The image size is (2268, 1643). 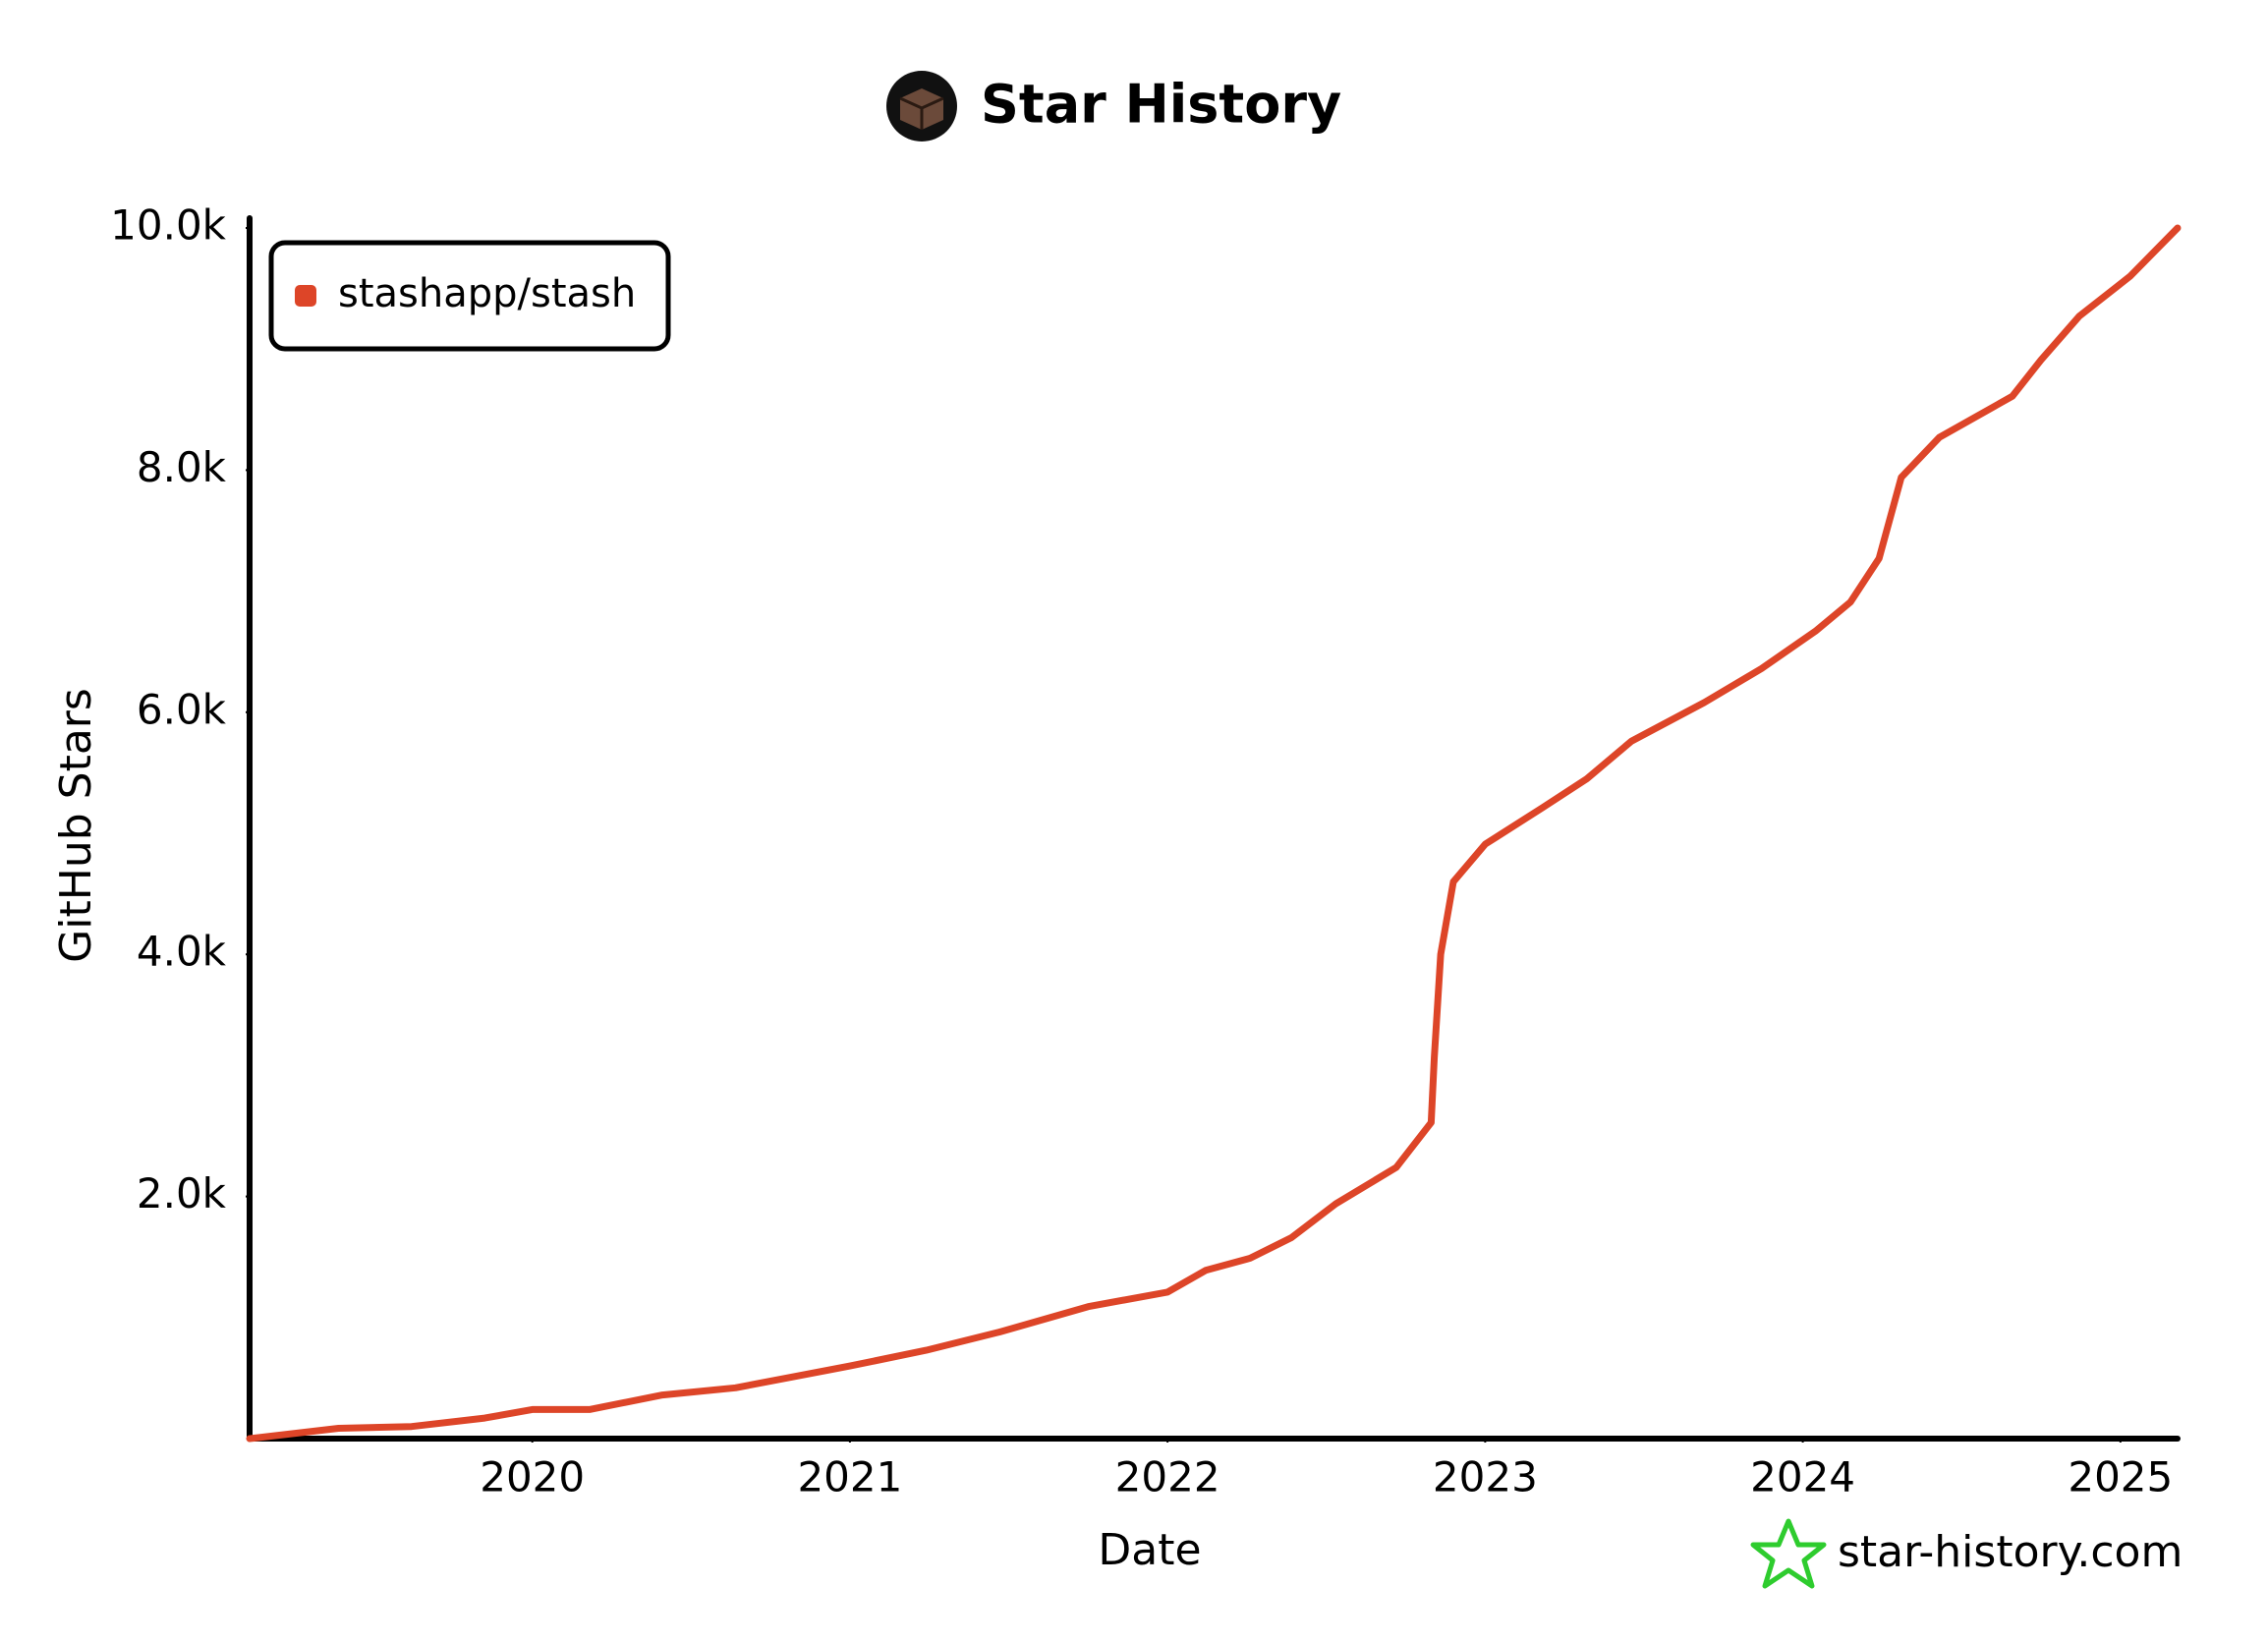 What do you see at coordinates (533, 1477) in the screenshot?
I see `x-tick-label: 2020` at bounding box center [533, 1477].